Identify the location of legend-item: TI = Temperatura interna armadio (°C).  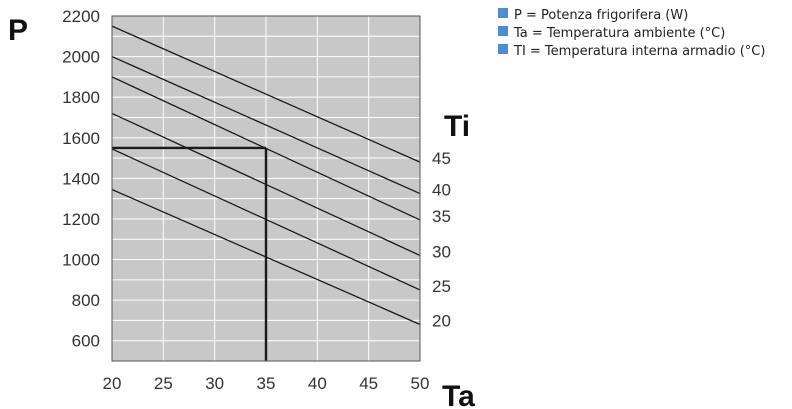
(631, 51).